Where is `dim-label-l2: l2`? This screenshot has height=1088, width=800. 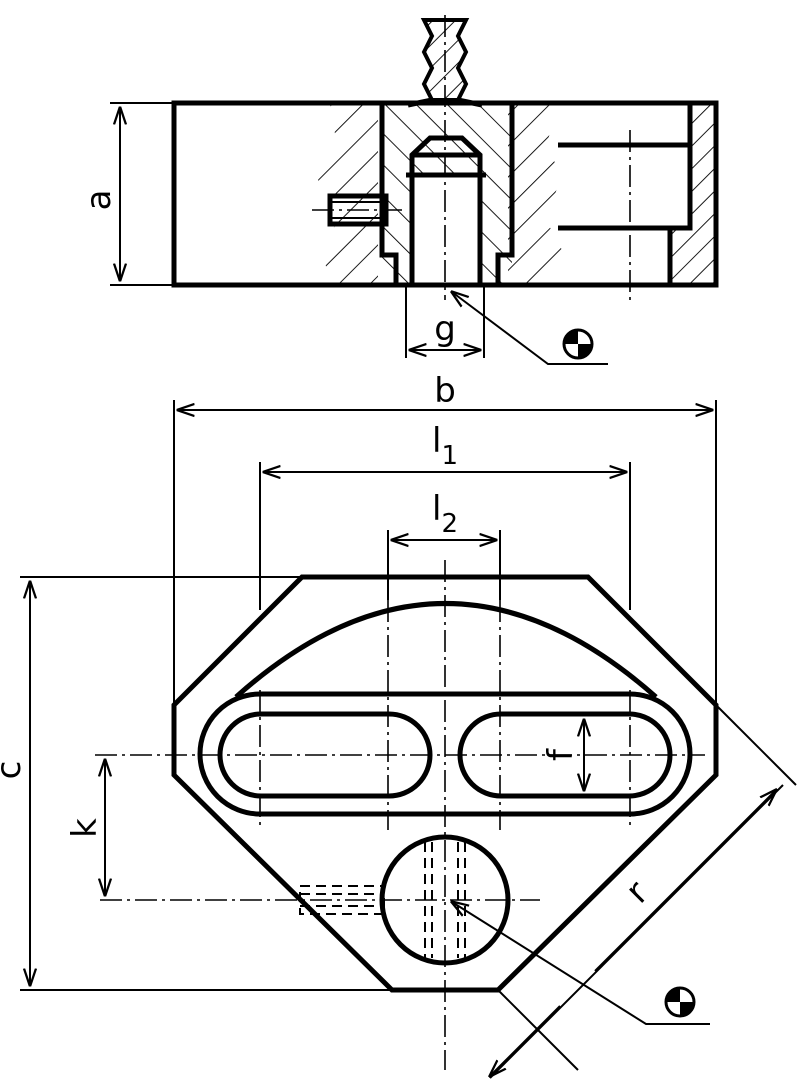 dim-label-l2: l2 is located at coordinates (445, 514).